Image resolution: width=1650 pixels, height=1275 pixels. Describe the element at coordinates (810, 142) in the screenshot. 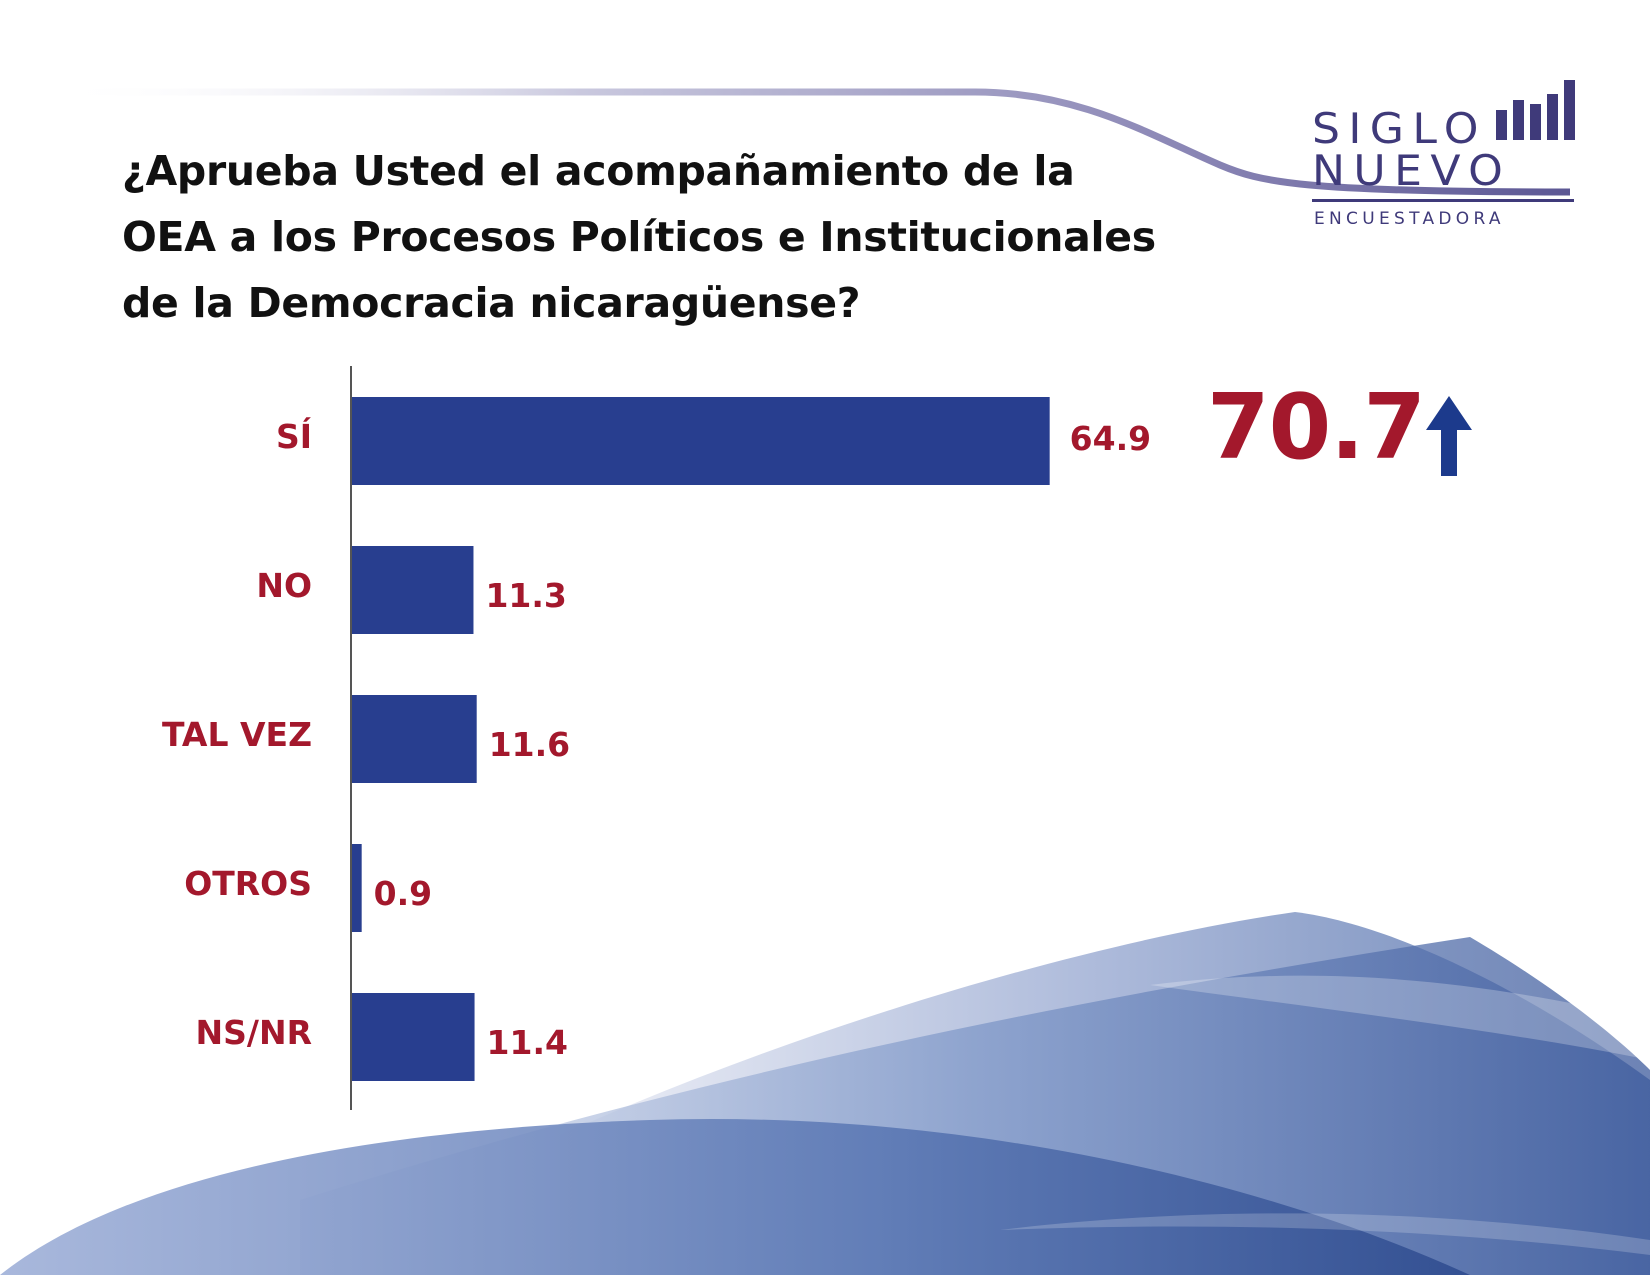

I see `header-curve` at that location.